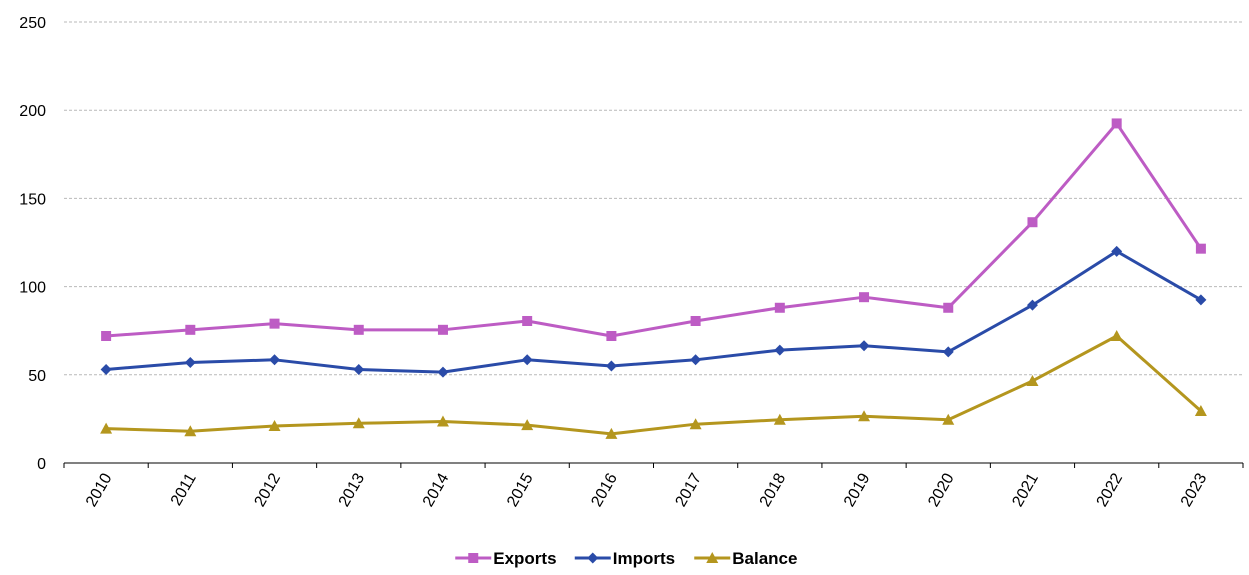  Describe the element at coordinates (712, 557) in the screenshot. I see `legend-balance-marker` at that location.